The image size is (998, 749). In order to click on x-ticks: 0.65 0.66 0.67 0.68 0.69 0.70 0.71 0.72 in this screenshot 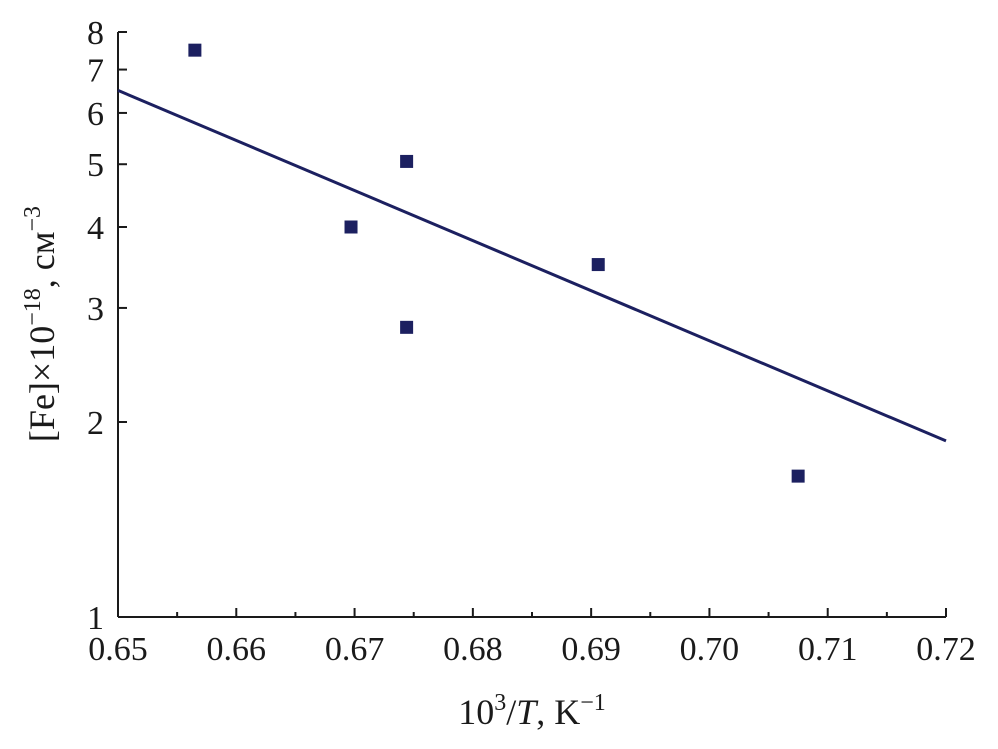, I will do `click(532, 638)`.